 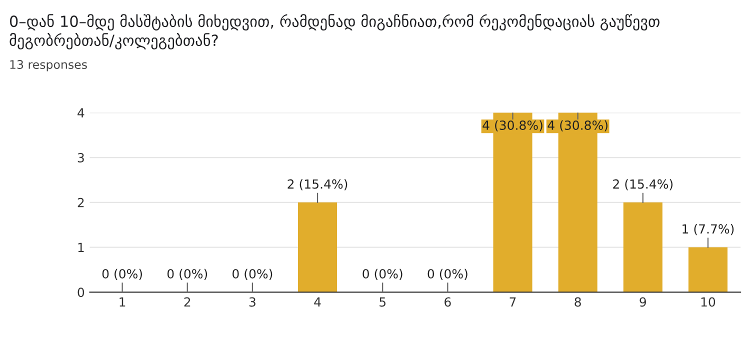 I want to click on y-tick-label: 1, so click(x=81, y=247).